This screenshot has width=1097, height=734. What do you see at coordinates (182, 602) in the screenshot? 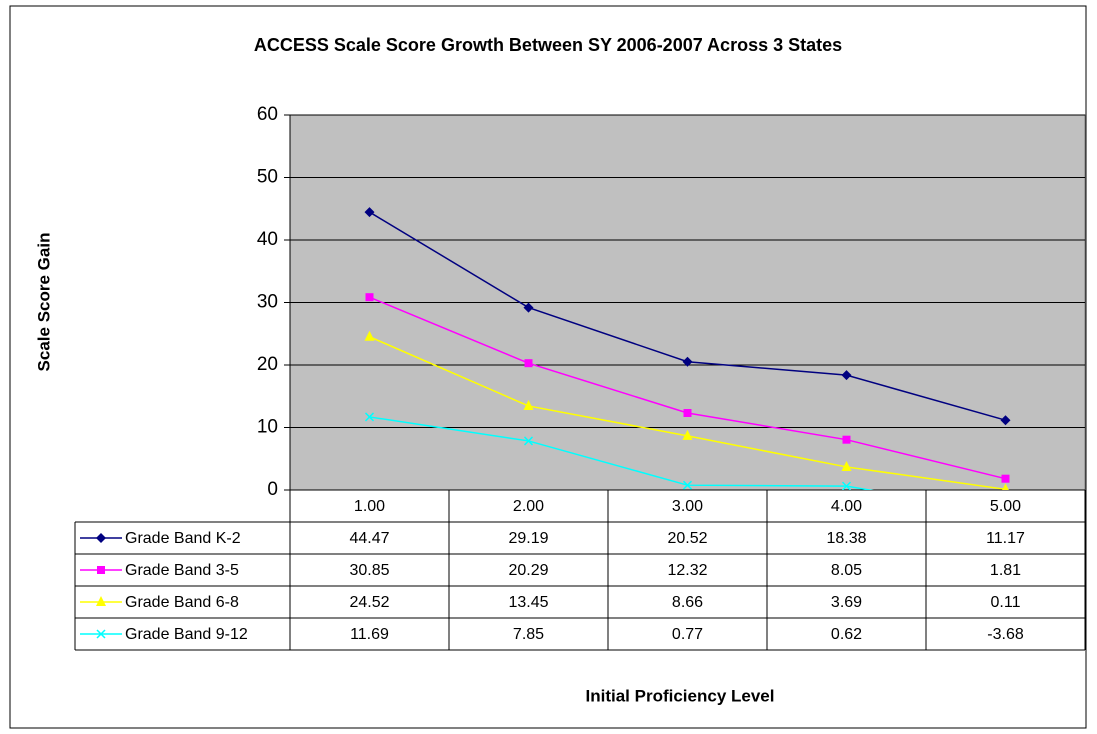
I see `legend-label: Grade Band 6-8` at bounding box center [182, 602].